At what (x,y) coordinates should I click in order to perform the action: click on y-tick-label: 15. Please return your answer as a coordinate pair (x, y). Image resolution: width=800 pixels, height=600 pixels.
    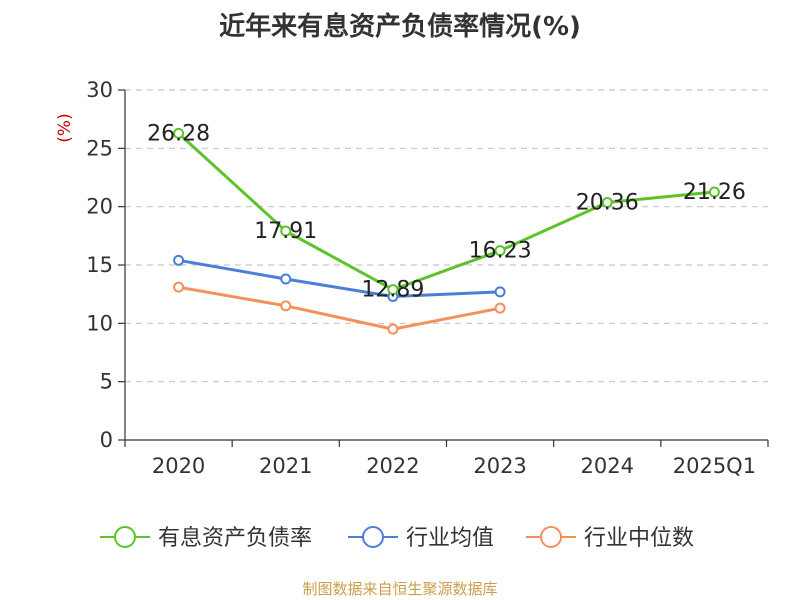
    Looking at the image, I should click on (99, 265).